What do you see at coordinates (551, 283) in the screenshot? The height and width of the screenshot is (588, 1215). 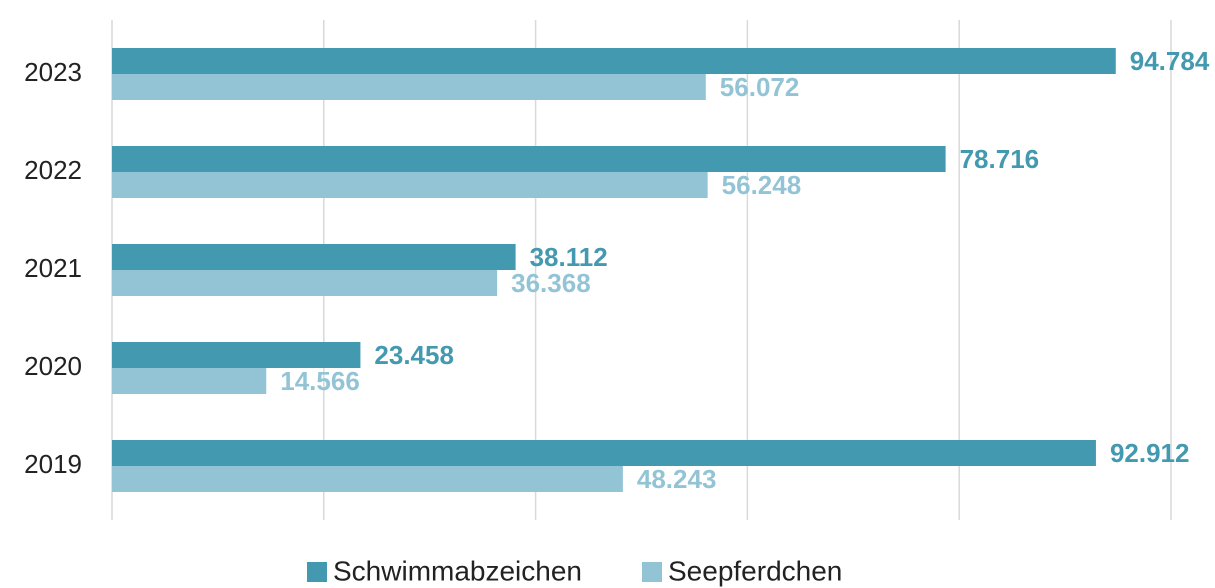 I see `value-label: 36.368` at bounding box center [551, 283].